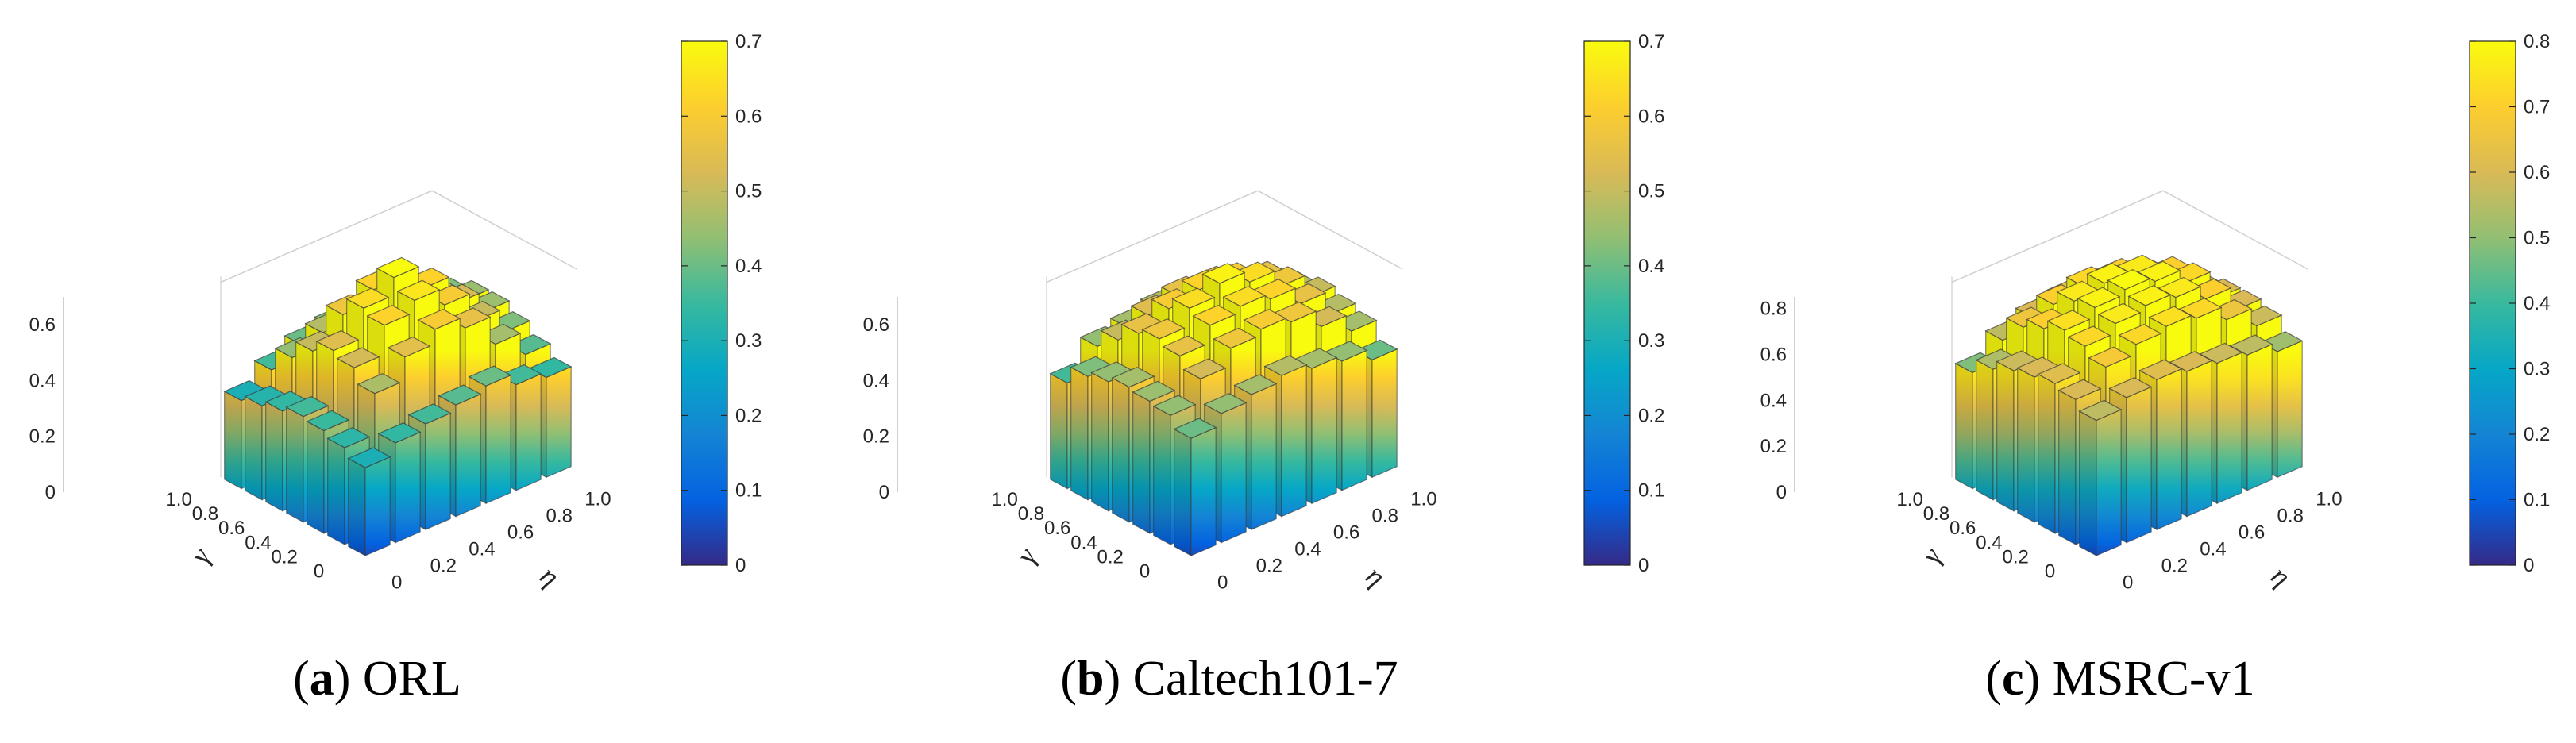 The image size is (2576, 743). I want to click on colorbar-tick: 0.8, so click(2537, 41).